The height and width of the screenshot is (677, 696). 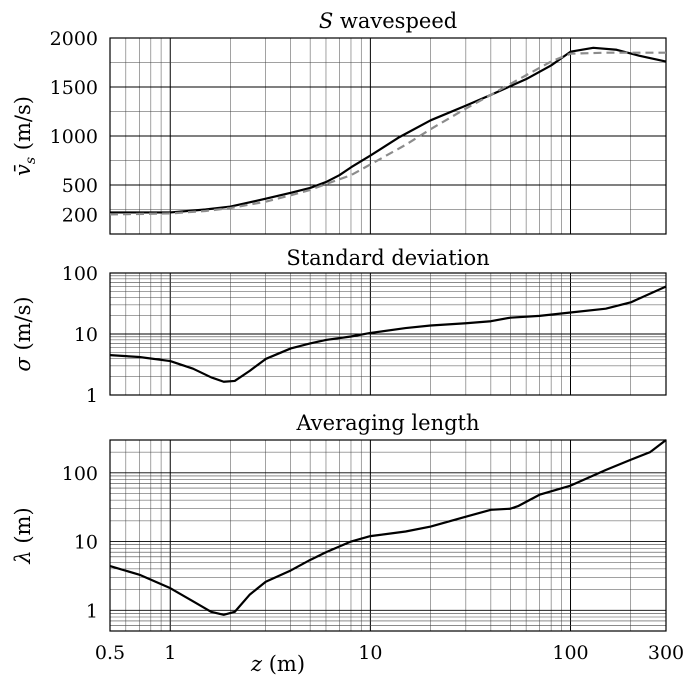 I want to click on x-tick-label: 1, so click(x=170, y=653).